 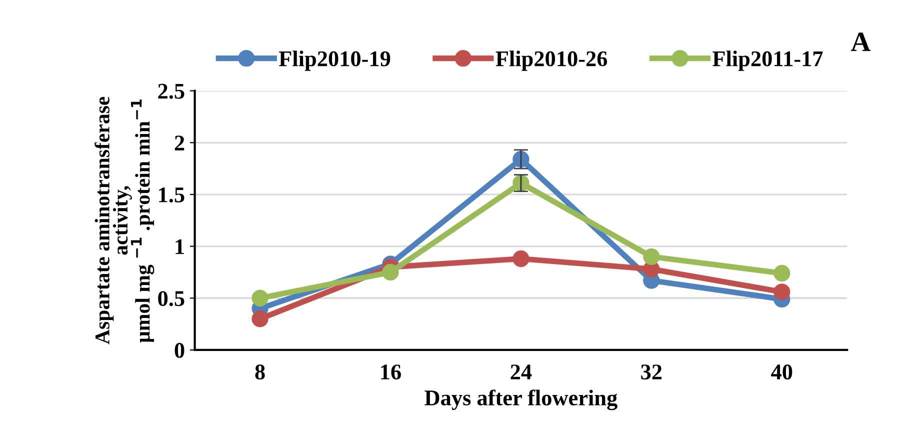 I want to click on x-tick-label: 16, so click(x=391, y=372).